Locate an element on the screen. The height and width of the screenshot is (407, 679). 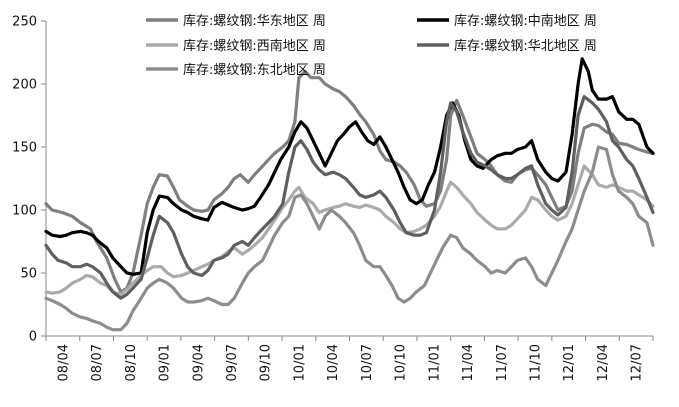
x-tick-label: 10/04 is located at coordinates (333, 362).